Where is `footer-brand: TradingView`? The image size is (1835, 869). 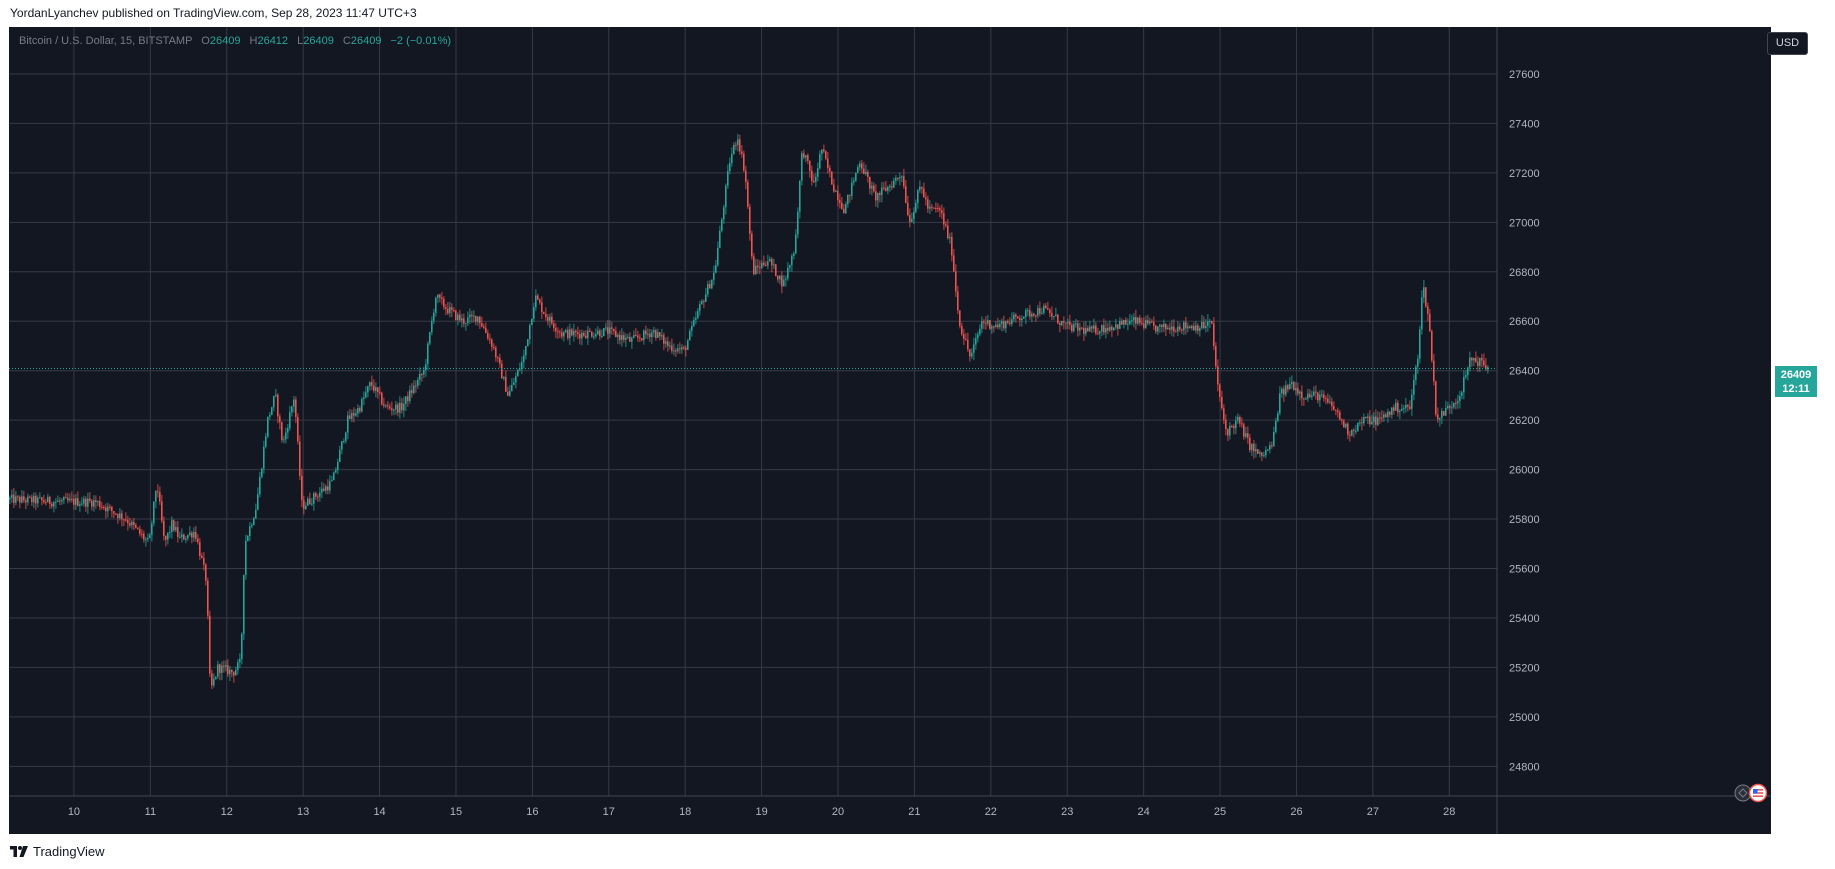 footer-brand: TradingView is located at coordinates (57, 851).